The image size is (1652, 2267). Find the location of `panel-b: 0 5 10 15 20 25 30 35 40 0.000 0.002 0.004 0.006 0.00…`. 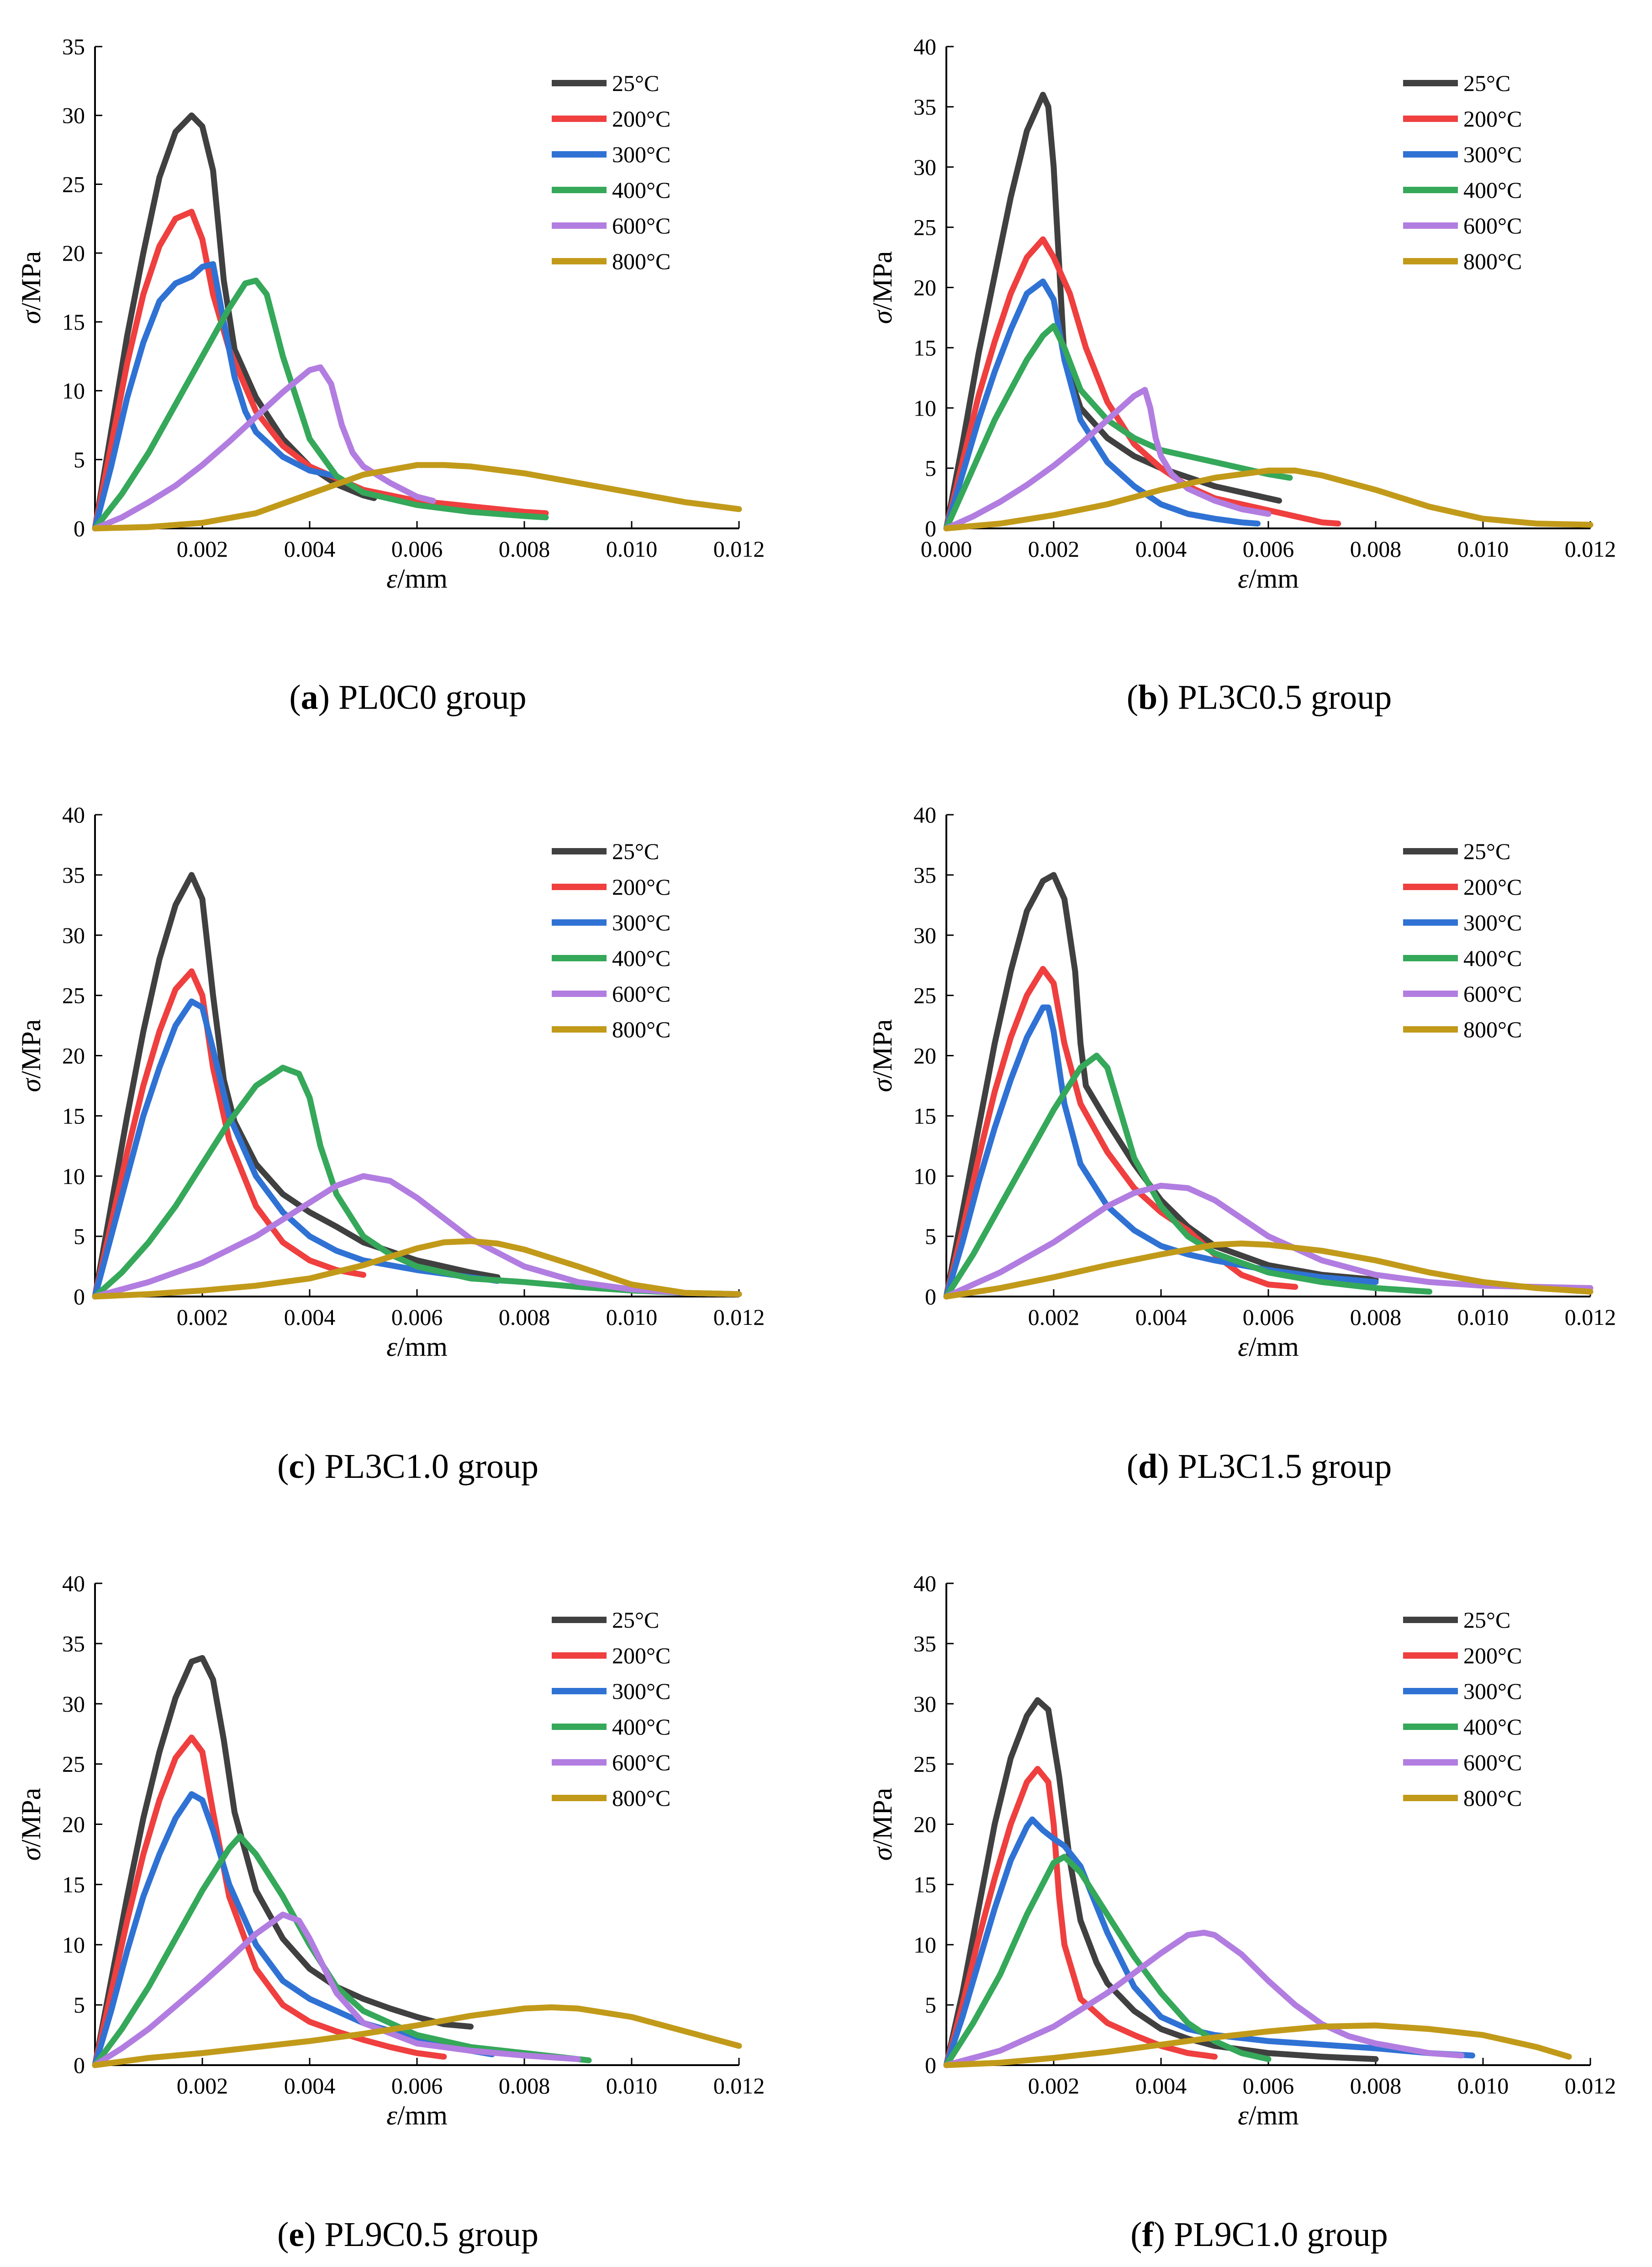

panel-b: 0 5 10 15 20 25 30 35 40 0.000 0.002 0.004 0.006 0.00… is located at coordinates (1241, 375).